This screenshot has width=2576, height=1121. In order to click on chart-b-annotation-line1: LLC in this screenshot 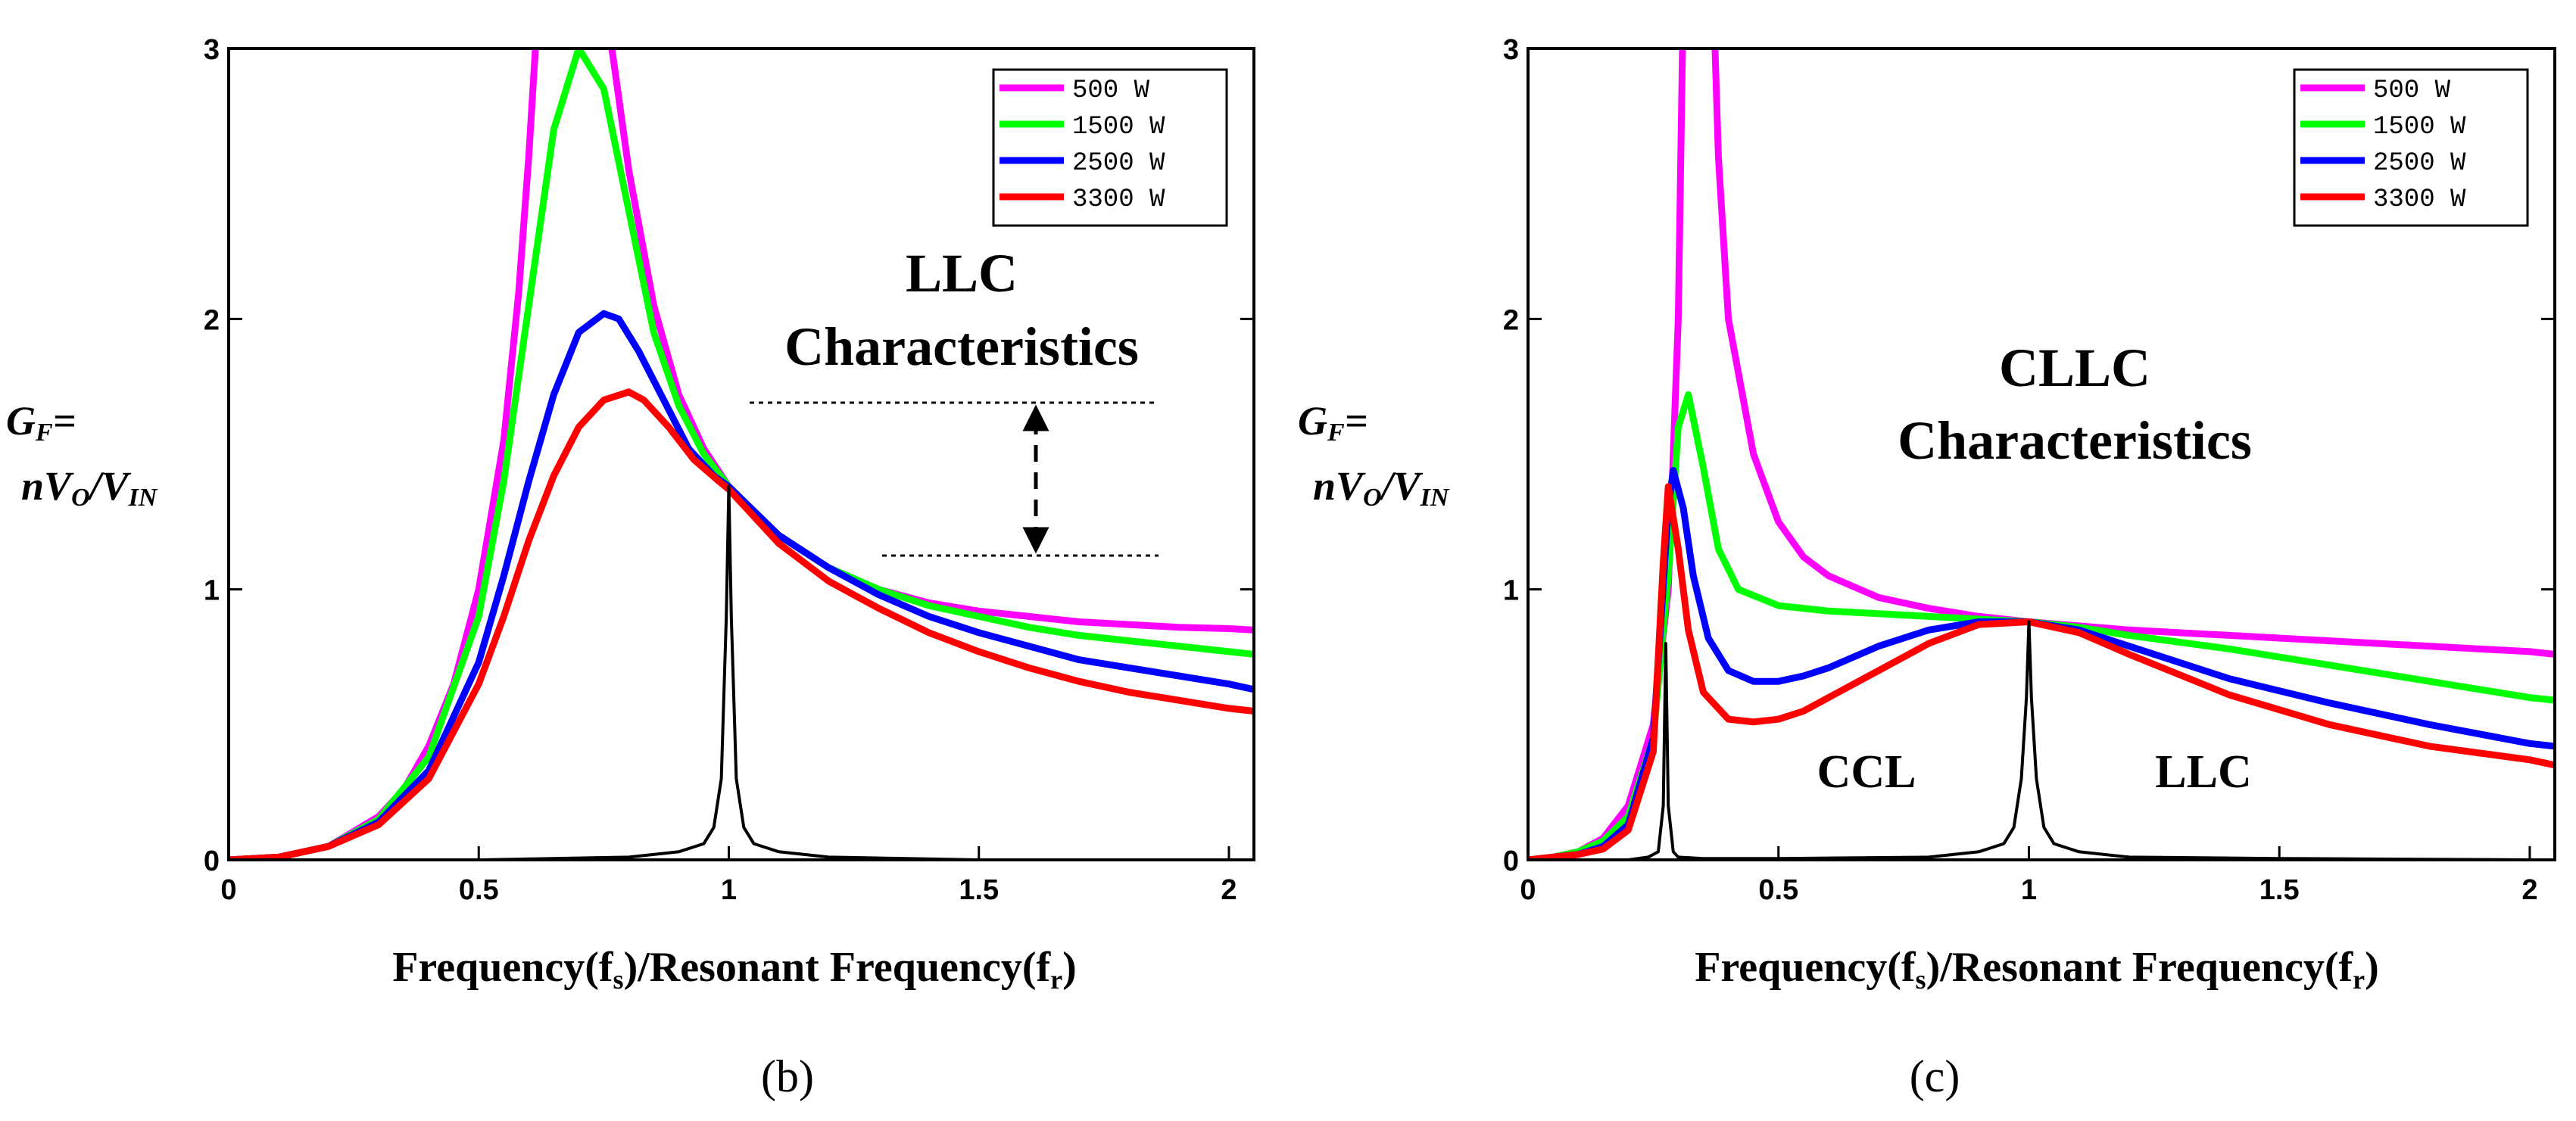, I will do `click(962, 273)`.